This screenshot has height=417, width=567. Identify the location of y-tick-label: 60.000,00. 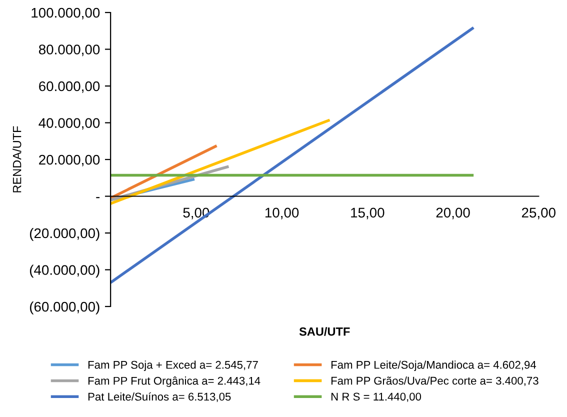
(69, 87).